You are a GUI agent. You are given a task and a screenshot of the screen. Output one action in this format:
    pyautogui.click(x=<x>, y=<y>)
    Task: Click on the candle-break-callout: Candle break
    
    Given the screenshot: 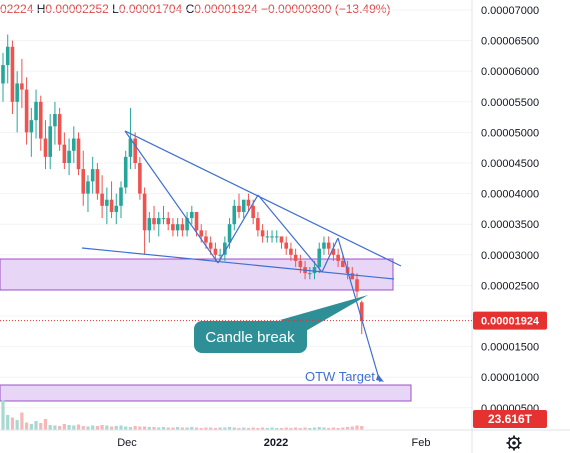 What is the action you would take?
    pyautogui.click(x=281, y=324)
    